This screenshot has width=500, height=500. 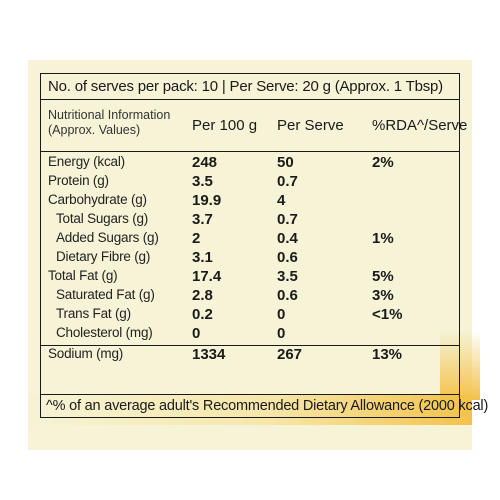 What do you see at coordinates (250, 221) in the screenshot?
I see `table-row: Total Sugars (g) 3.7 0.7` at bounding box center [250, 221].